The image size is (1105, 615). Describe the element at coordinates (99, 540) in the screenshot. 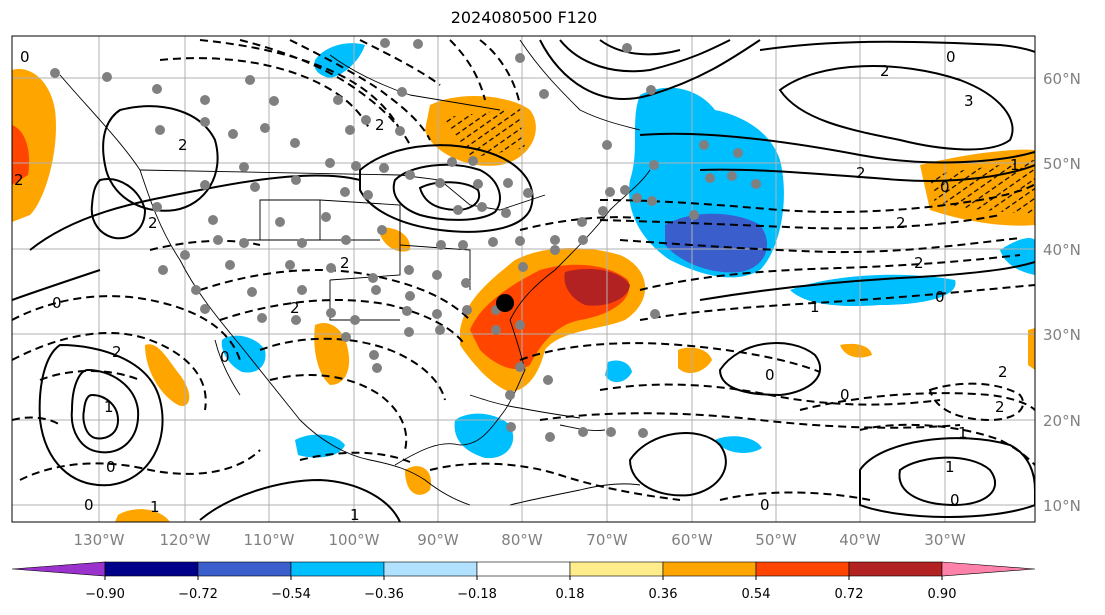

I see `lon-label: 130°W` at that location.